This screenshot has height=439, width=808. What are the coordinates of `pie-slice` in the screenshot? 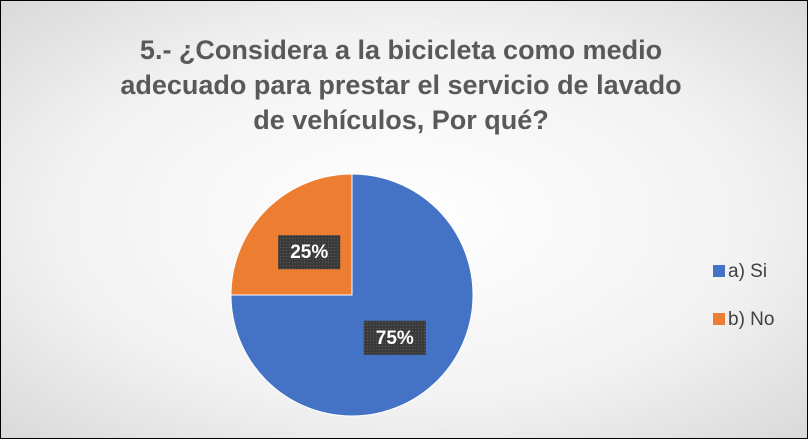 It's located at (291, 234).